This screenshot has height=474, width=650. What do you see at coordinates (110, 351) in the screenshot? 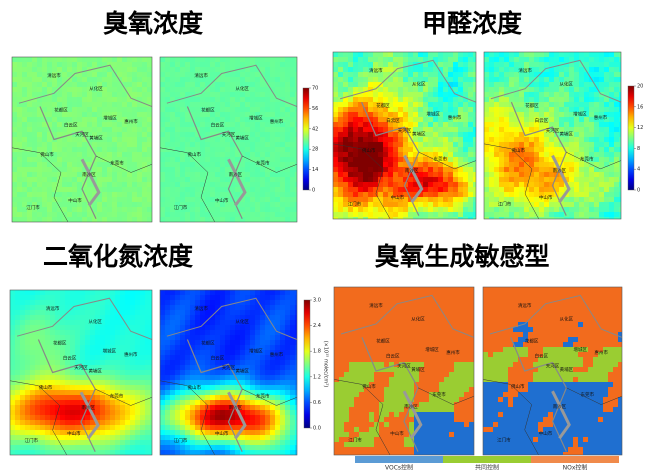
I see `city-label: 增城区` at bounding box center [110, 351].